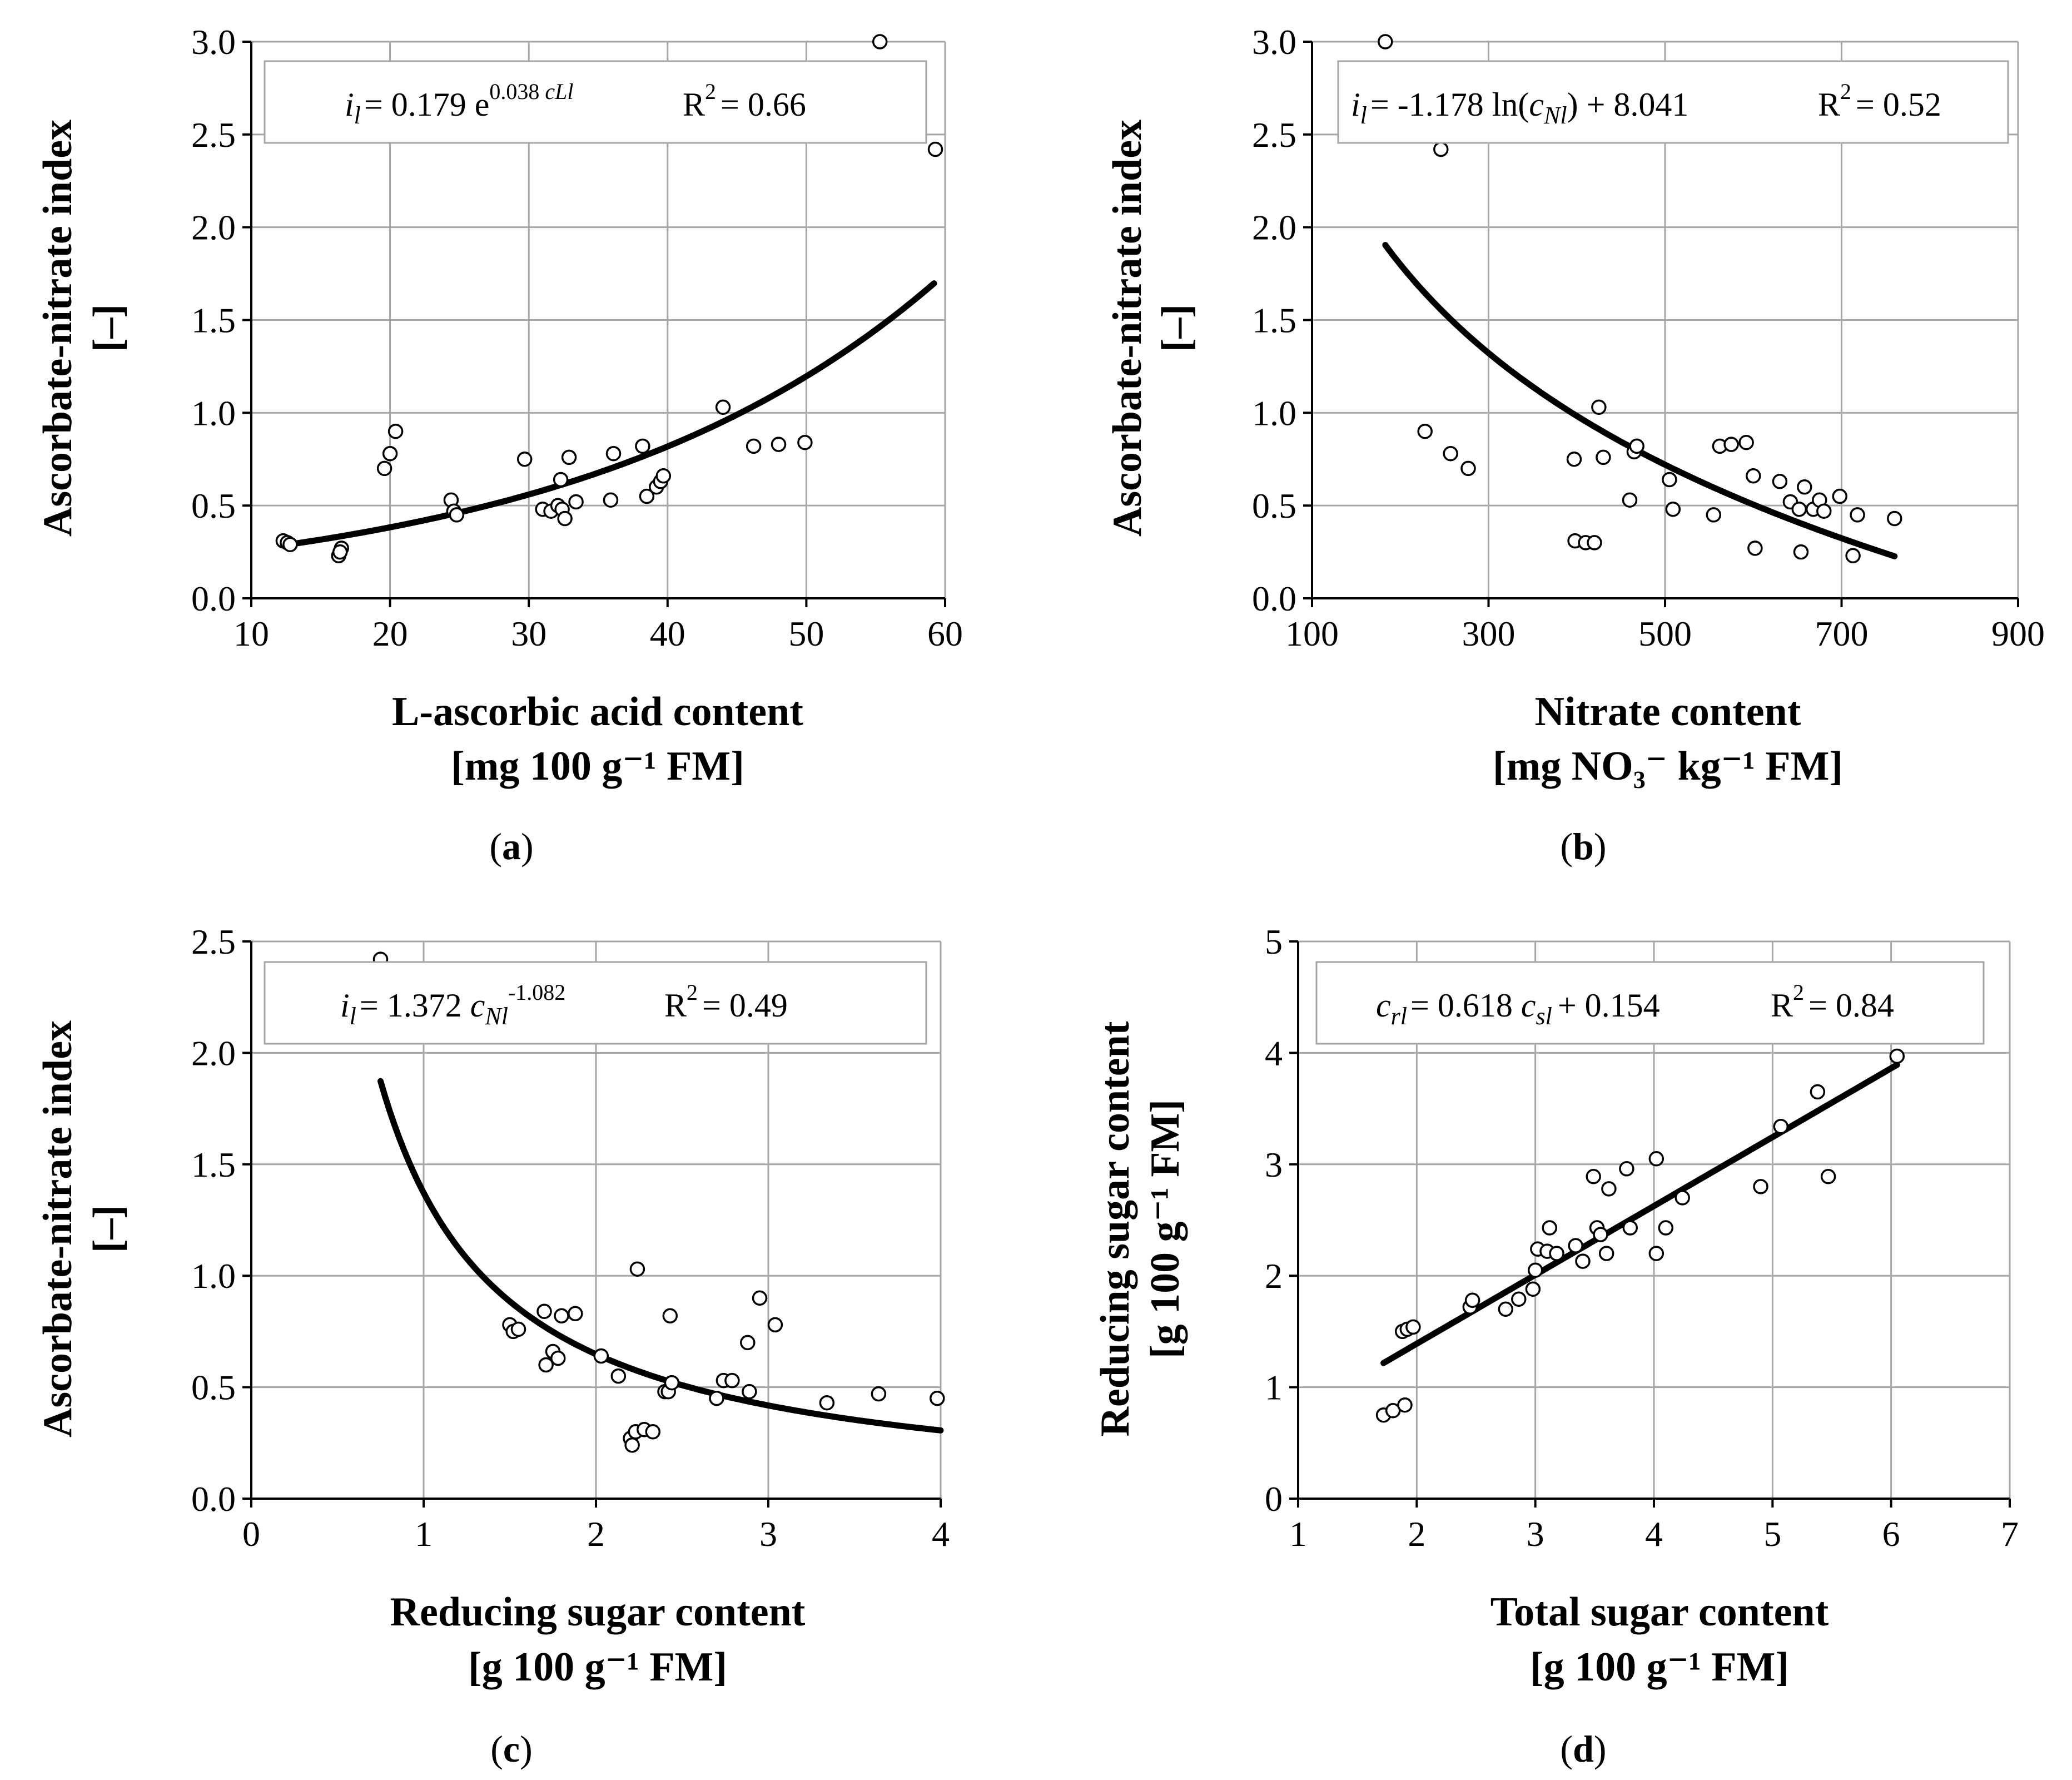 The height and width of the screenshot is (1780, 2072). I want to click on x-tick-label: 3, so click(1535, 1534).